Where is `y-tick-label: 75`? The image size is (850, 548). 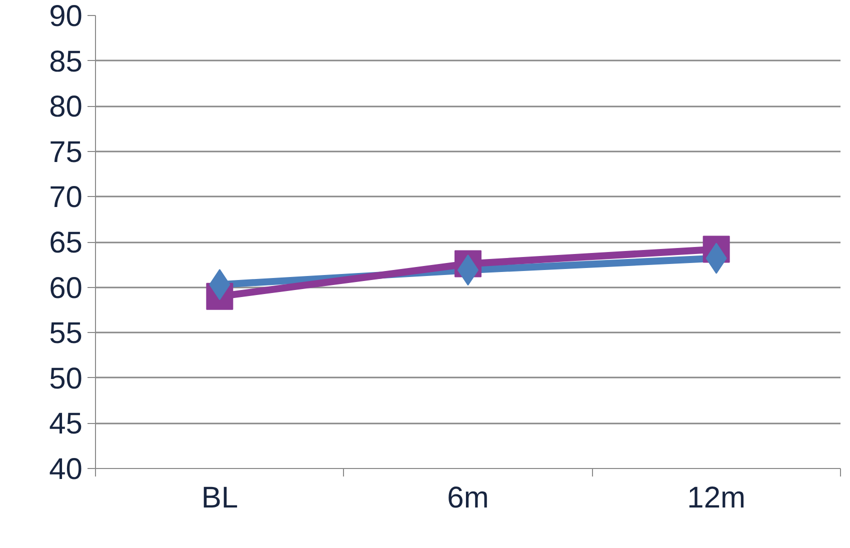
y-tick-label: 75 is located at coordinates (66, 152).